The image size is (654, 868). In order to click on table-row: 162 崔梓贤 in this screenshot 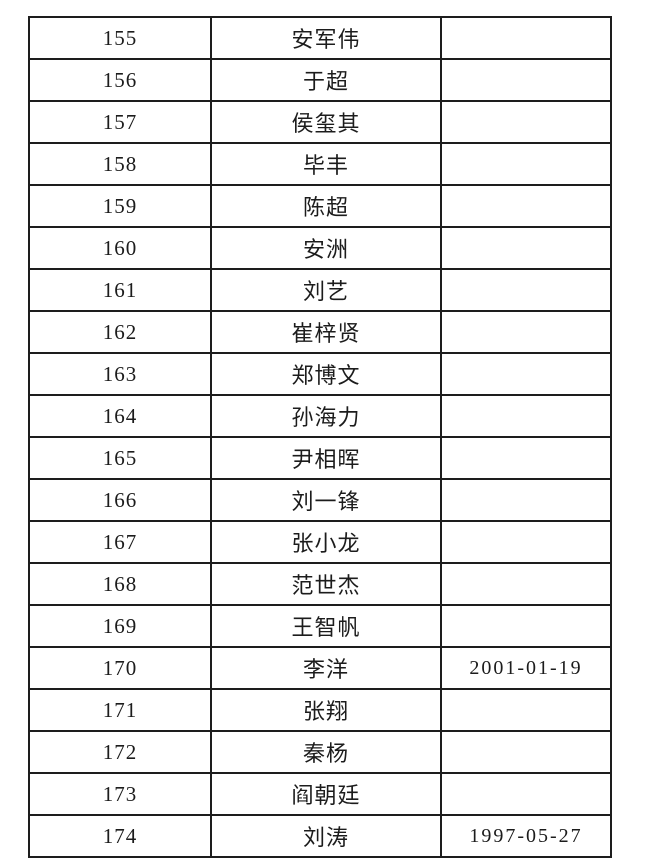, I will do `click(320, 332)`.